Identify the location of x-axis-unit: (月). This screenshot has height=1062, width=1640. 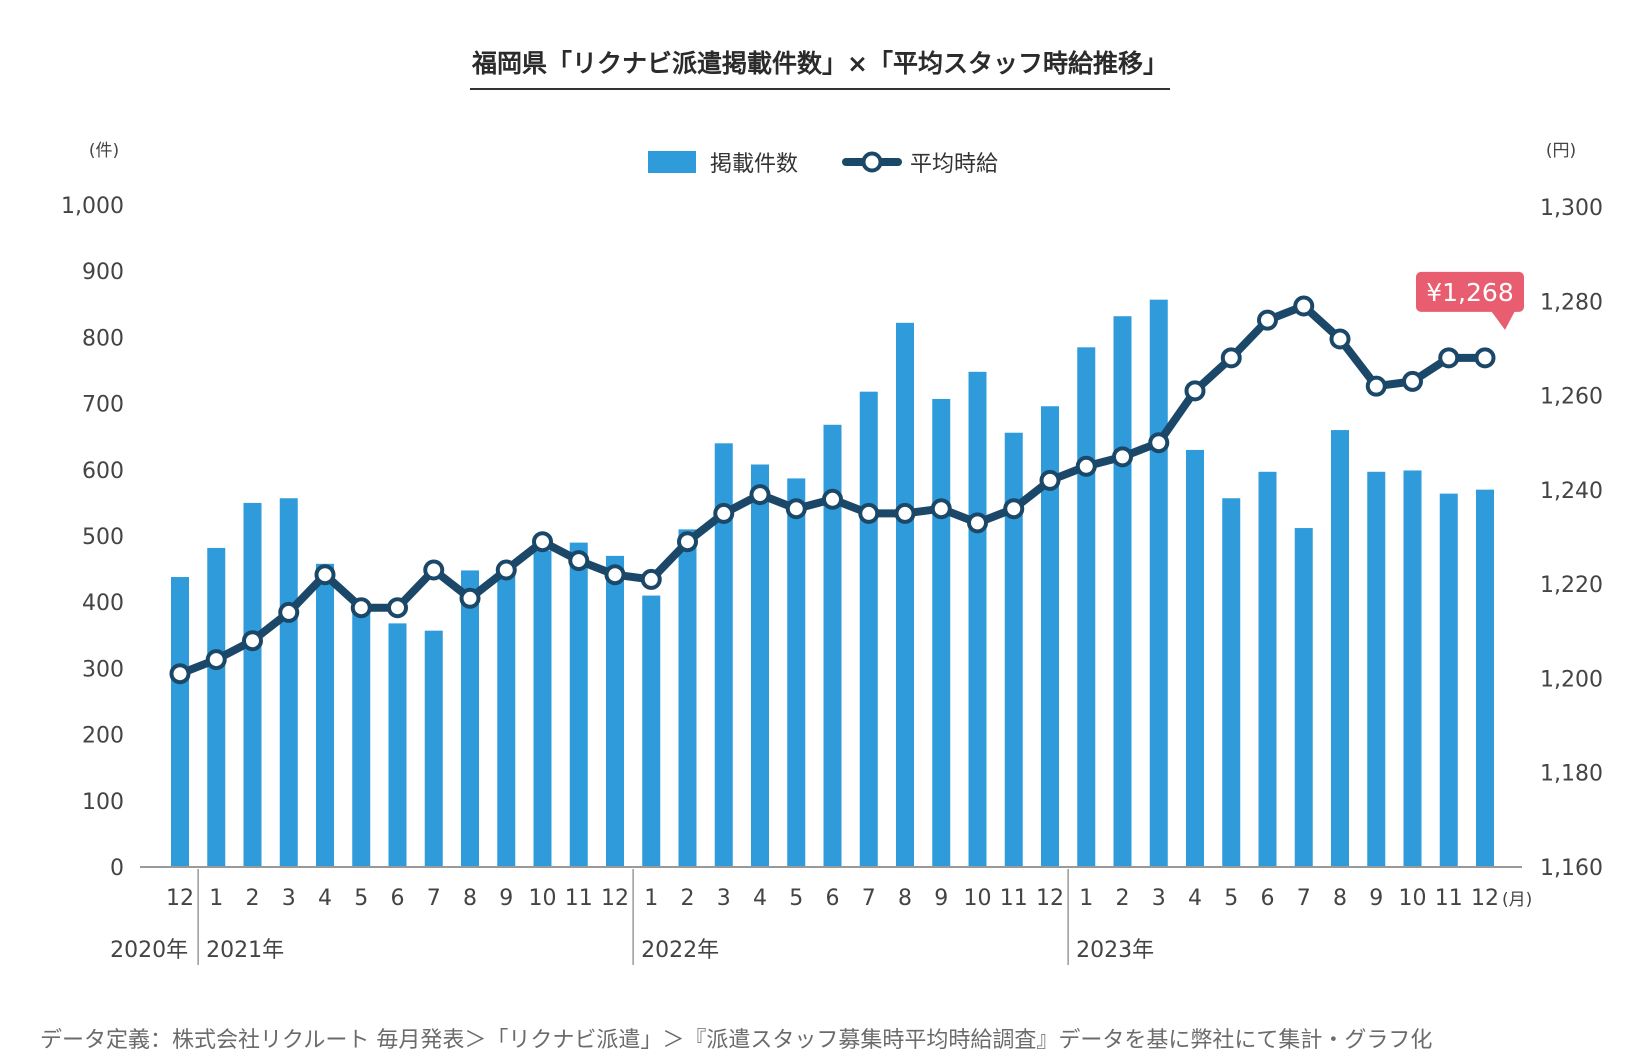
(1517, 900).